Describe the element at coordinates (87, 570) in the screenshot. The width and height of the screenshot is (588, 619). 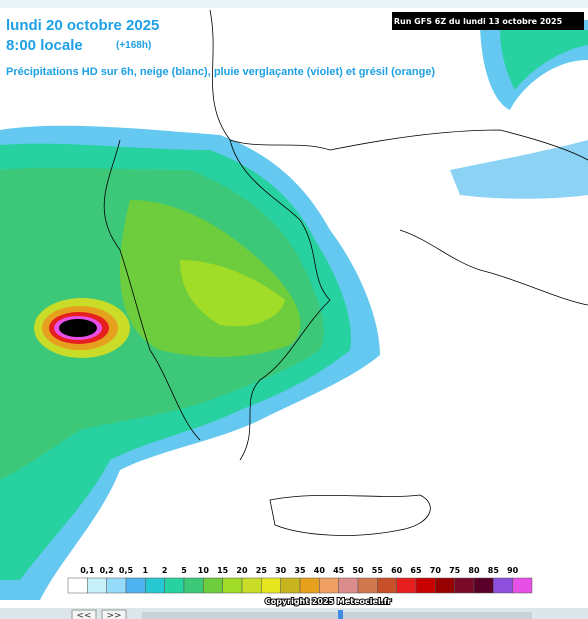
I see `legend-label: 0,1` at that location.